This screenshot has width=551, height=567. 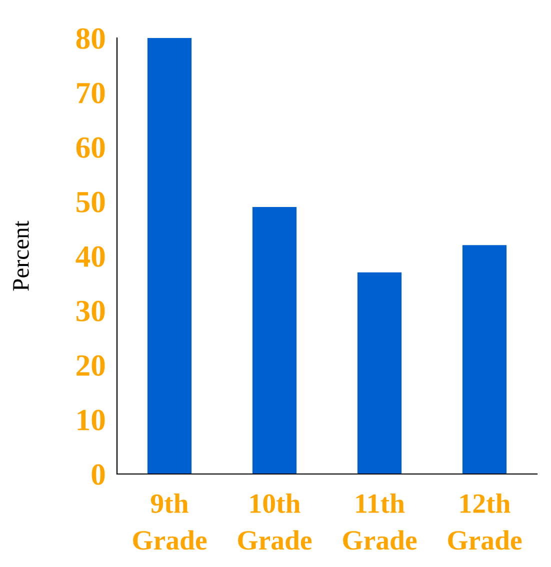 I want to click on y-tick-label: 70, so click(x=91, y=93).